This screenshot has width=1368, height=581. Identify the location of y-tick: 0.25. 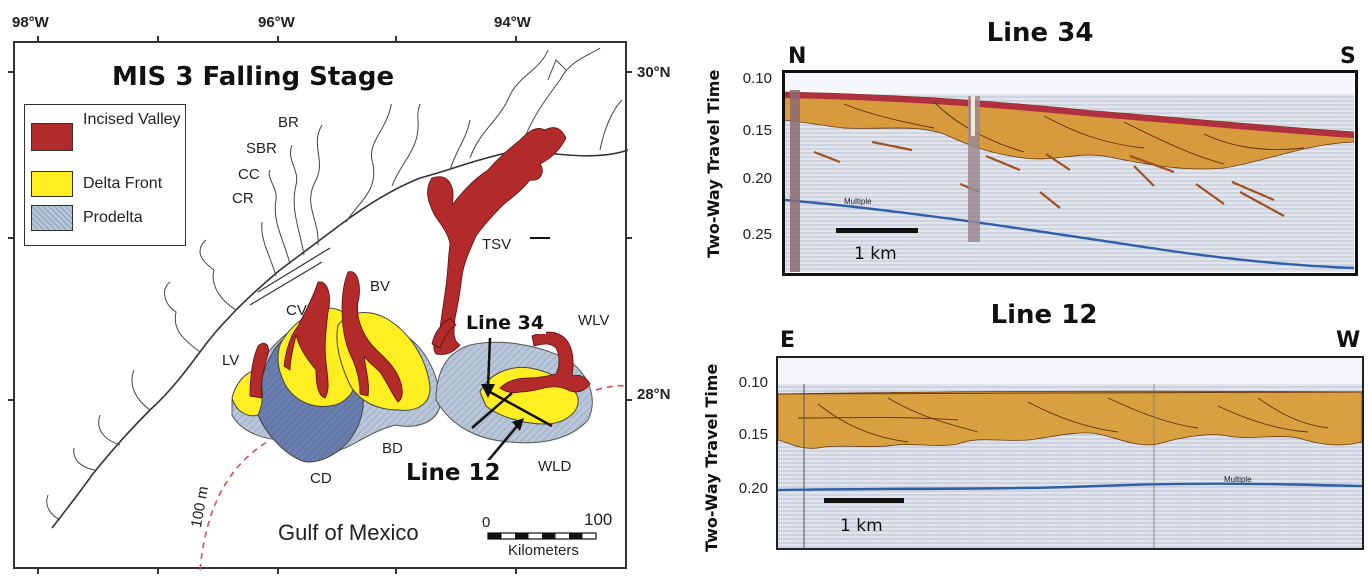
(757, 234).